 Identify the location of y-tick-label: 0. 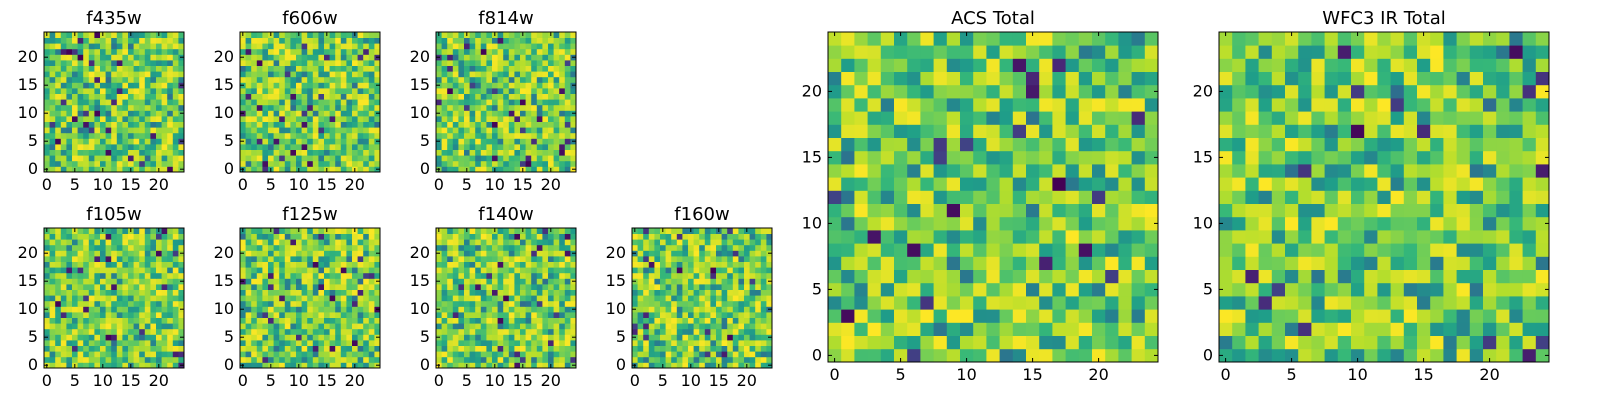
(229, 168).